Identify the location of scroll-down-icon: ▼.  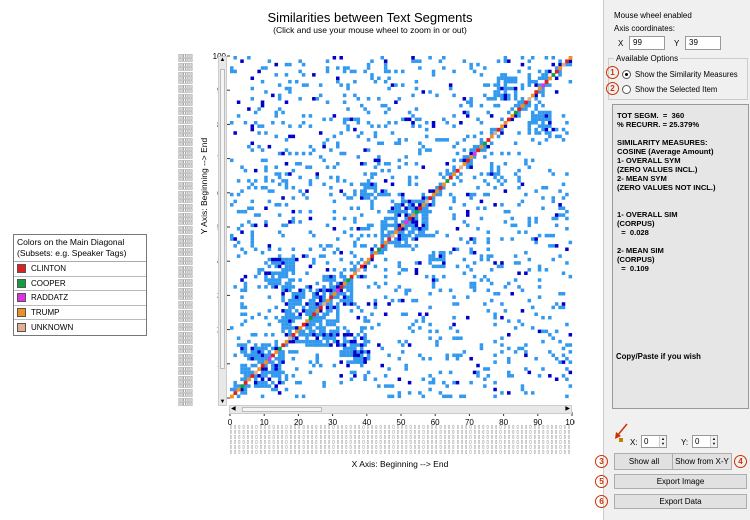
(222, 402).